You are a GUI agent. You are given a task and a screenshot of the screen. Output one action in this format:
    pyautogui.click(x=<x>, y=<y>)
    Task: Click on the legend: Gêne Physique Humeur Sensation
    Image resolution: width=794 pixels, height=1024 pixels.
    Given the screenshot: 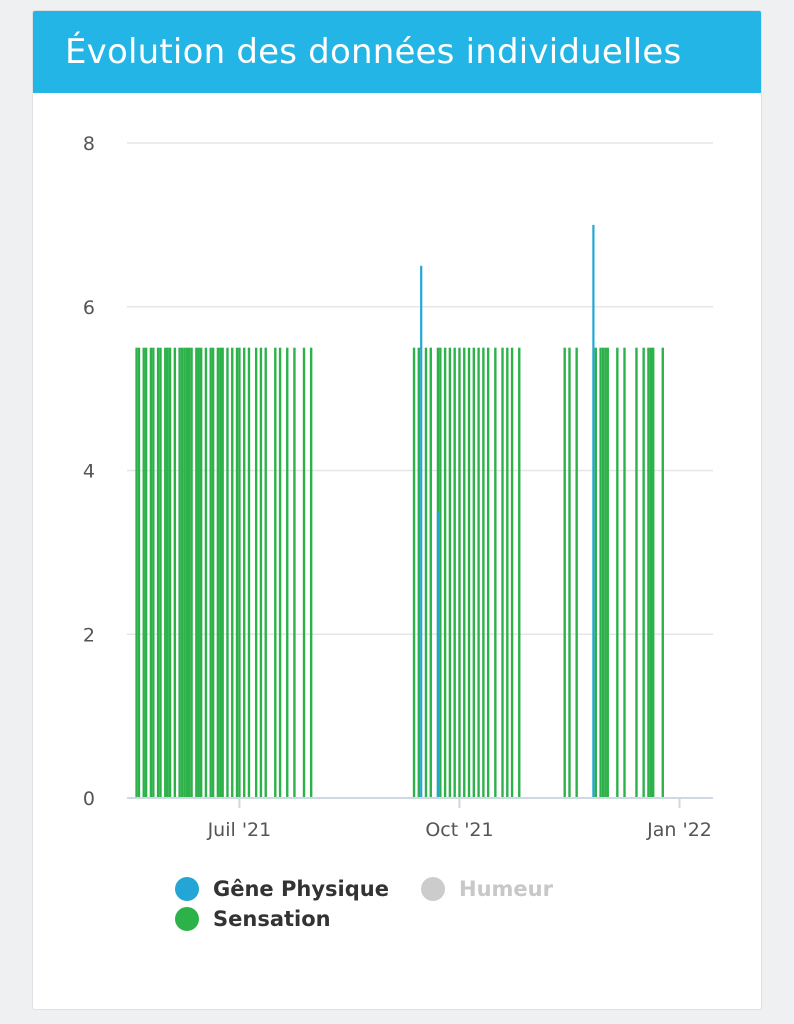 What is the action you would take?
    pyautogui.click(x=405, y=912)
    